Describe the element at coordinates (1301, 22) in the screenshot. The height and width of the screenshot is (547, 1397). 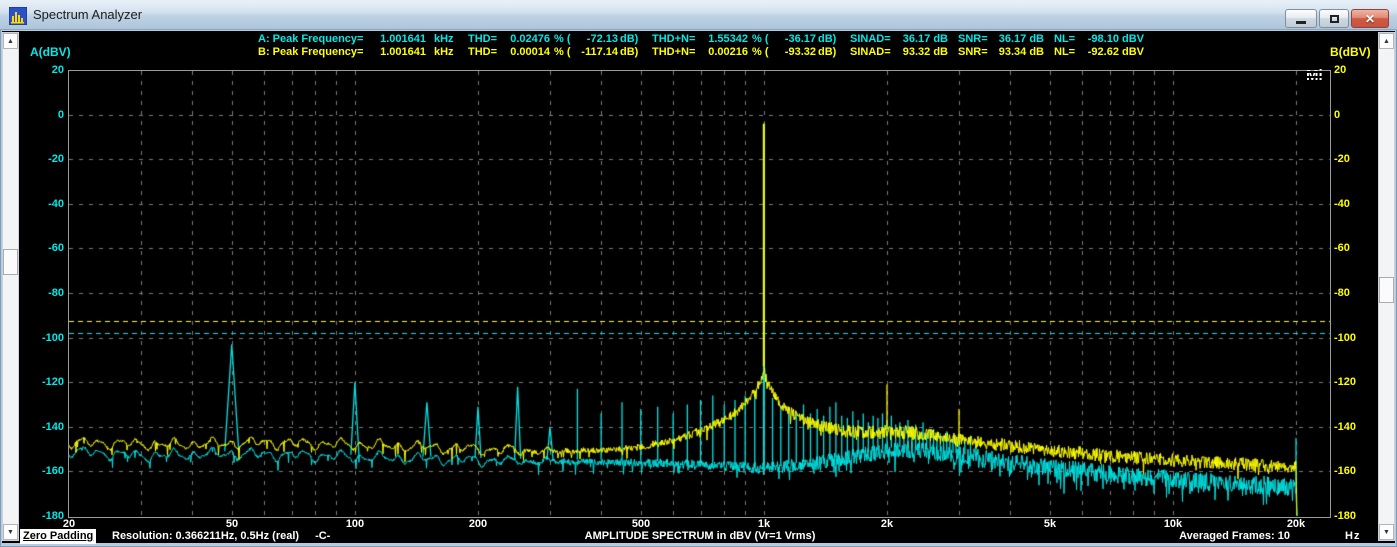
I see `minimize-icon` at that location.